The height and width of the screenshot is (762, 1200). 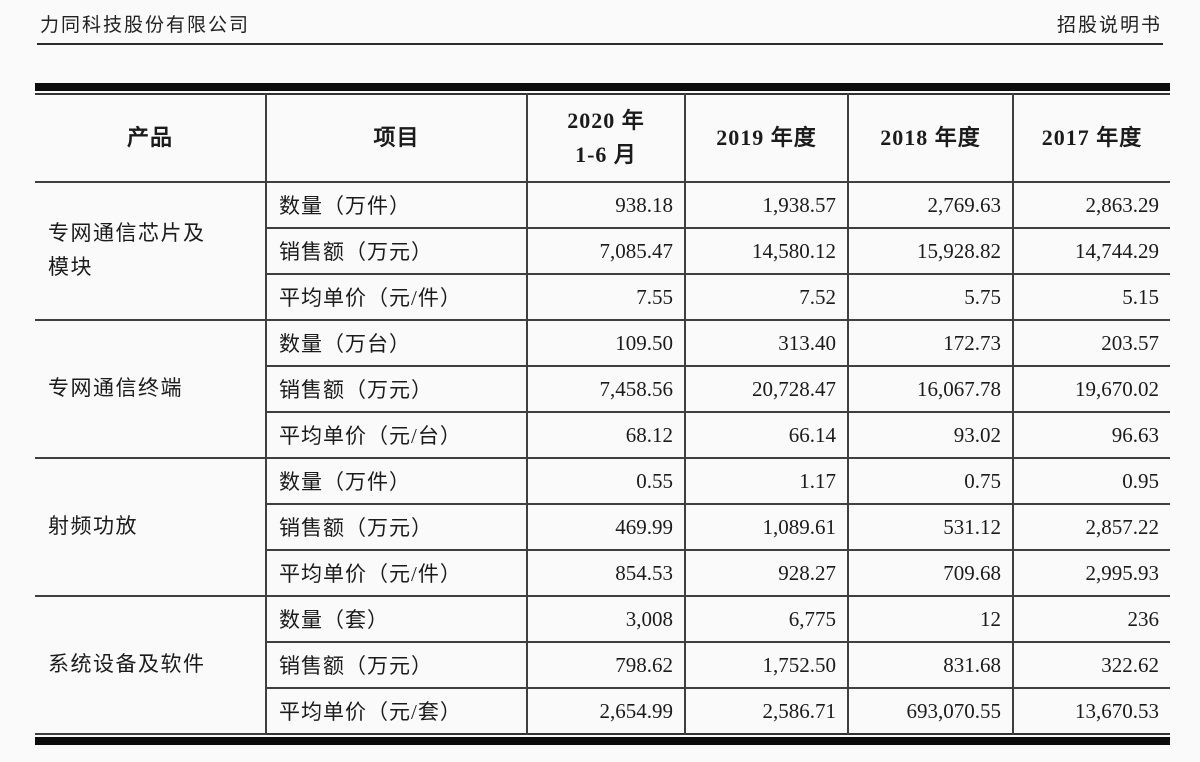 What do you see at coordinates (766, 251) in the screenshot?
I see `value-cell: 14,580.12` at bounding box center [766, 251].